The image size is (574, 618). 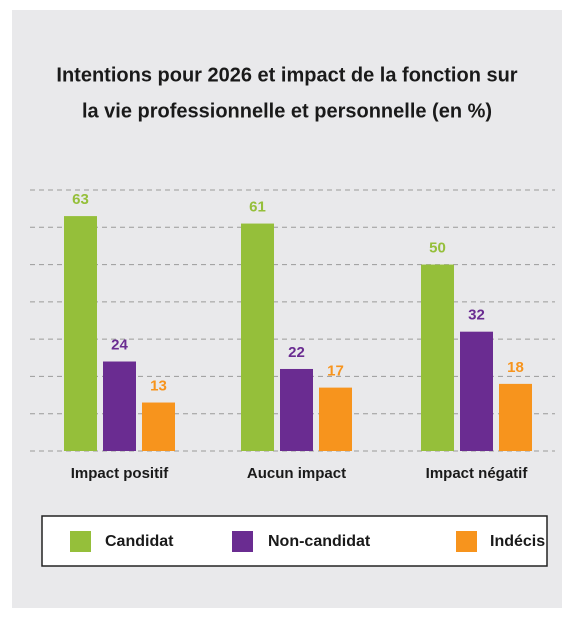 What do you see at coordinates (158, 385) in the screenshot?
I see `value-label: 13` at bounding box center [158, 385].